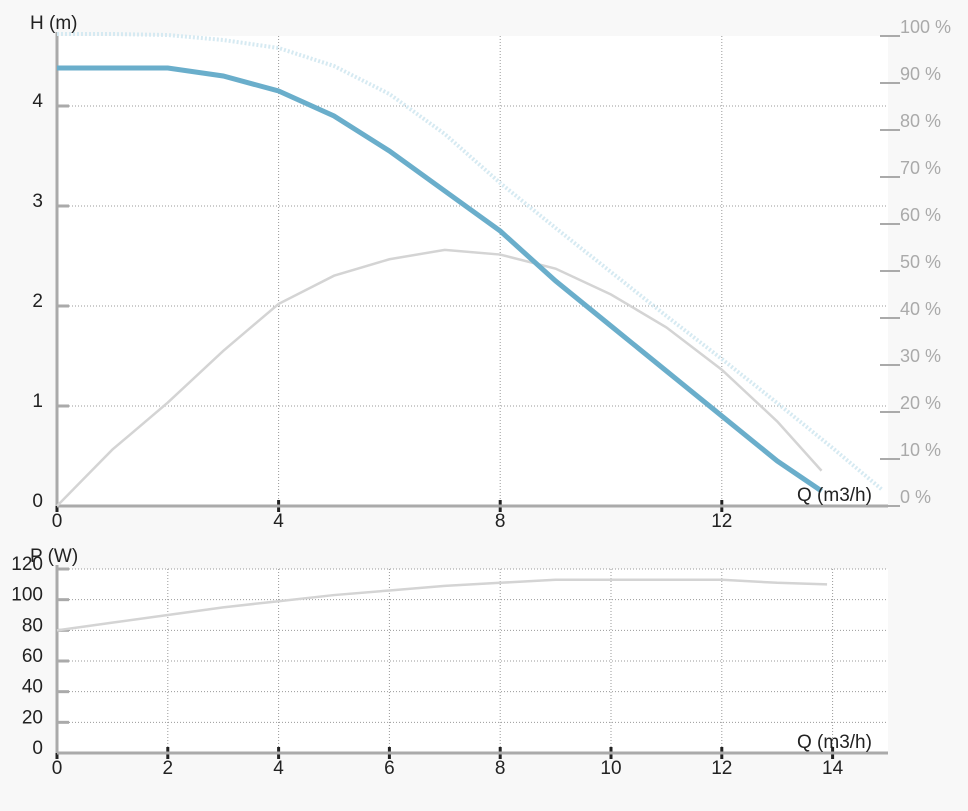 This screenshot has width=968, height=811. What do you see at coordinates (54, 556) in the screenshot?
I see `y-axis-label: P (W)` at bounding box center [54, 556].